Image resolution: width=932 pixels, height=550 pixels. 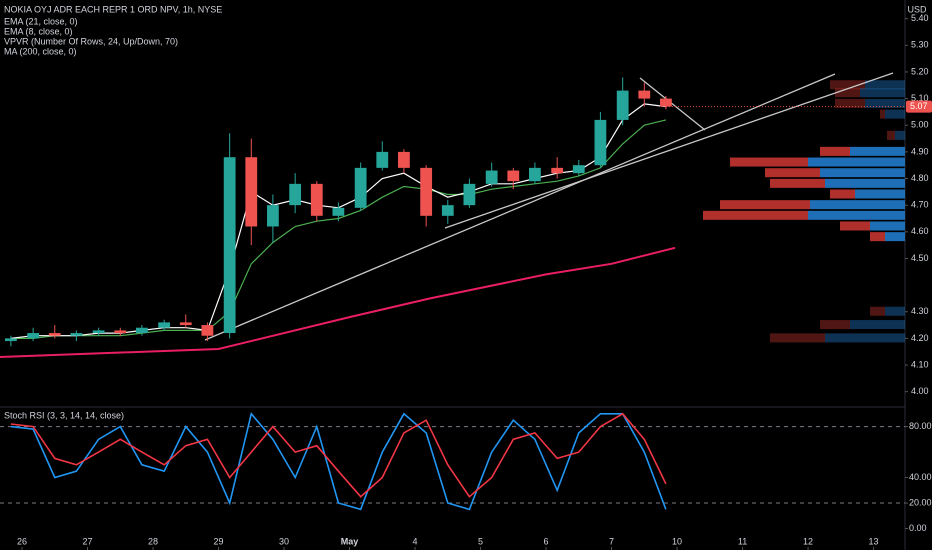 I want to click on x-tick-label: 5, so click(x=480, y=541).